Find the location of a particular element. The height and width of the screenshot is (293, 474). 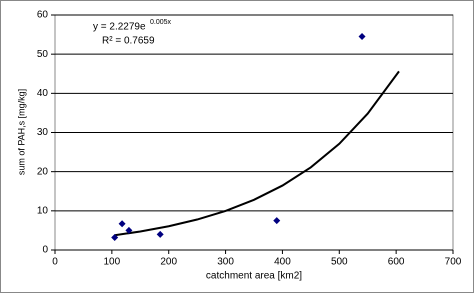

x-tick-label: 200 is located at coordinates (168, 262).